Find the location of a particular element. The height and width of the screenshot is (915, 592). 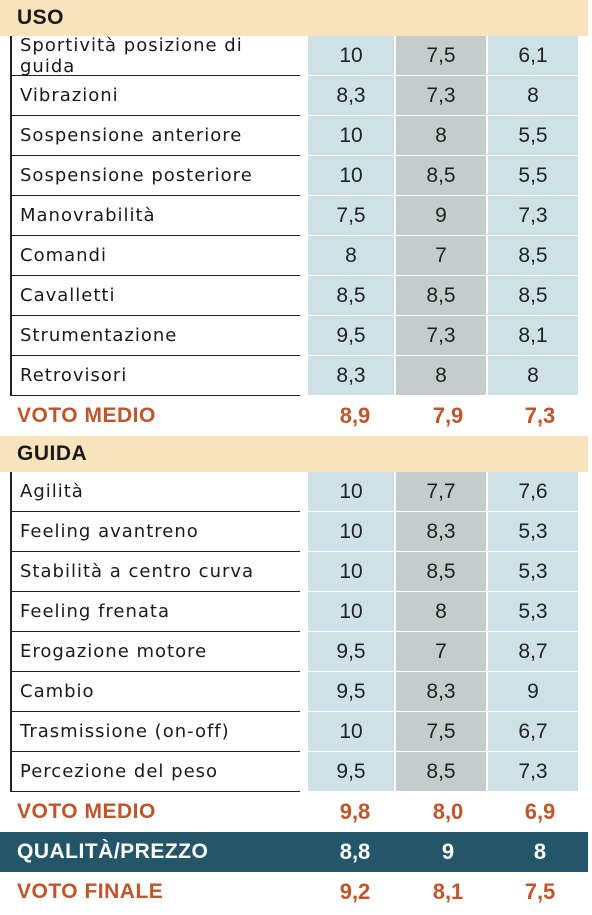

row-label: Sospensione anteriore is located at coordinates (155, 136).